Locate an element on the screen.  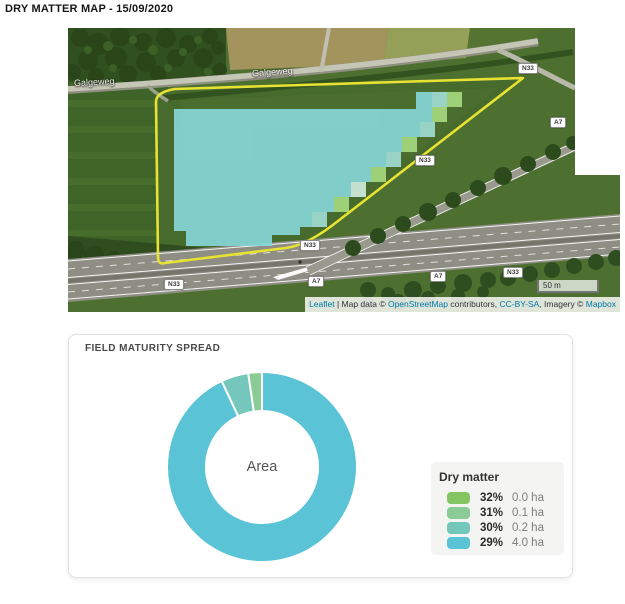
openstreetmap-link: OpenStreetMap is located at coordinates (417, 304).